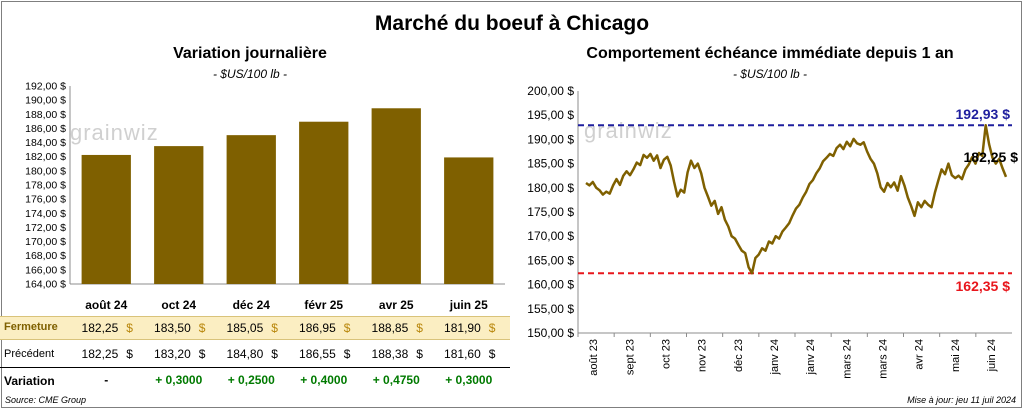 The width and height of the screenshot is (1024, 410). Describe the element at coordinates (45, 115) in the screenshot. I see `y-tick-label: 188,00 $` at that location.